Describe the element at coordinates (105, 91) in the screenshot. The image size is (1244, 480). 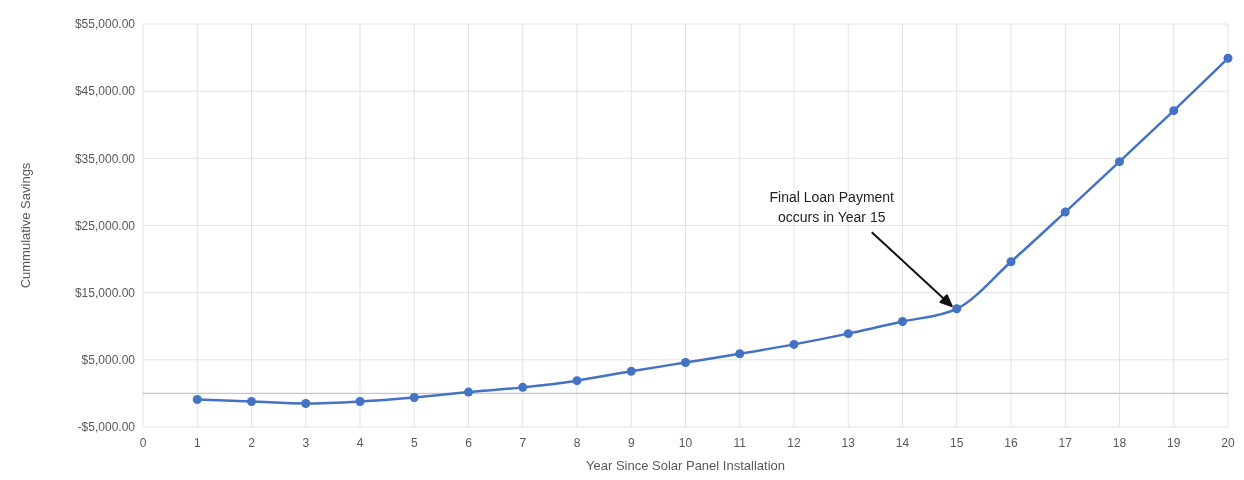
I see `y-tick-label: $45,000.00` at that location.